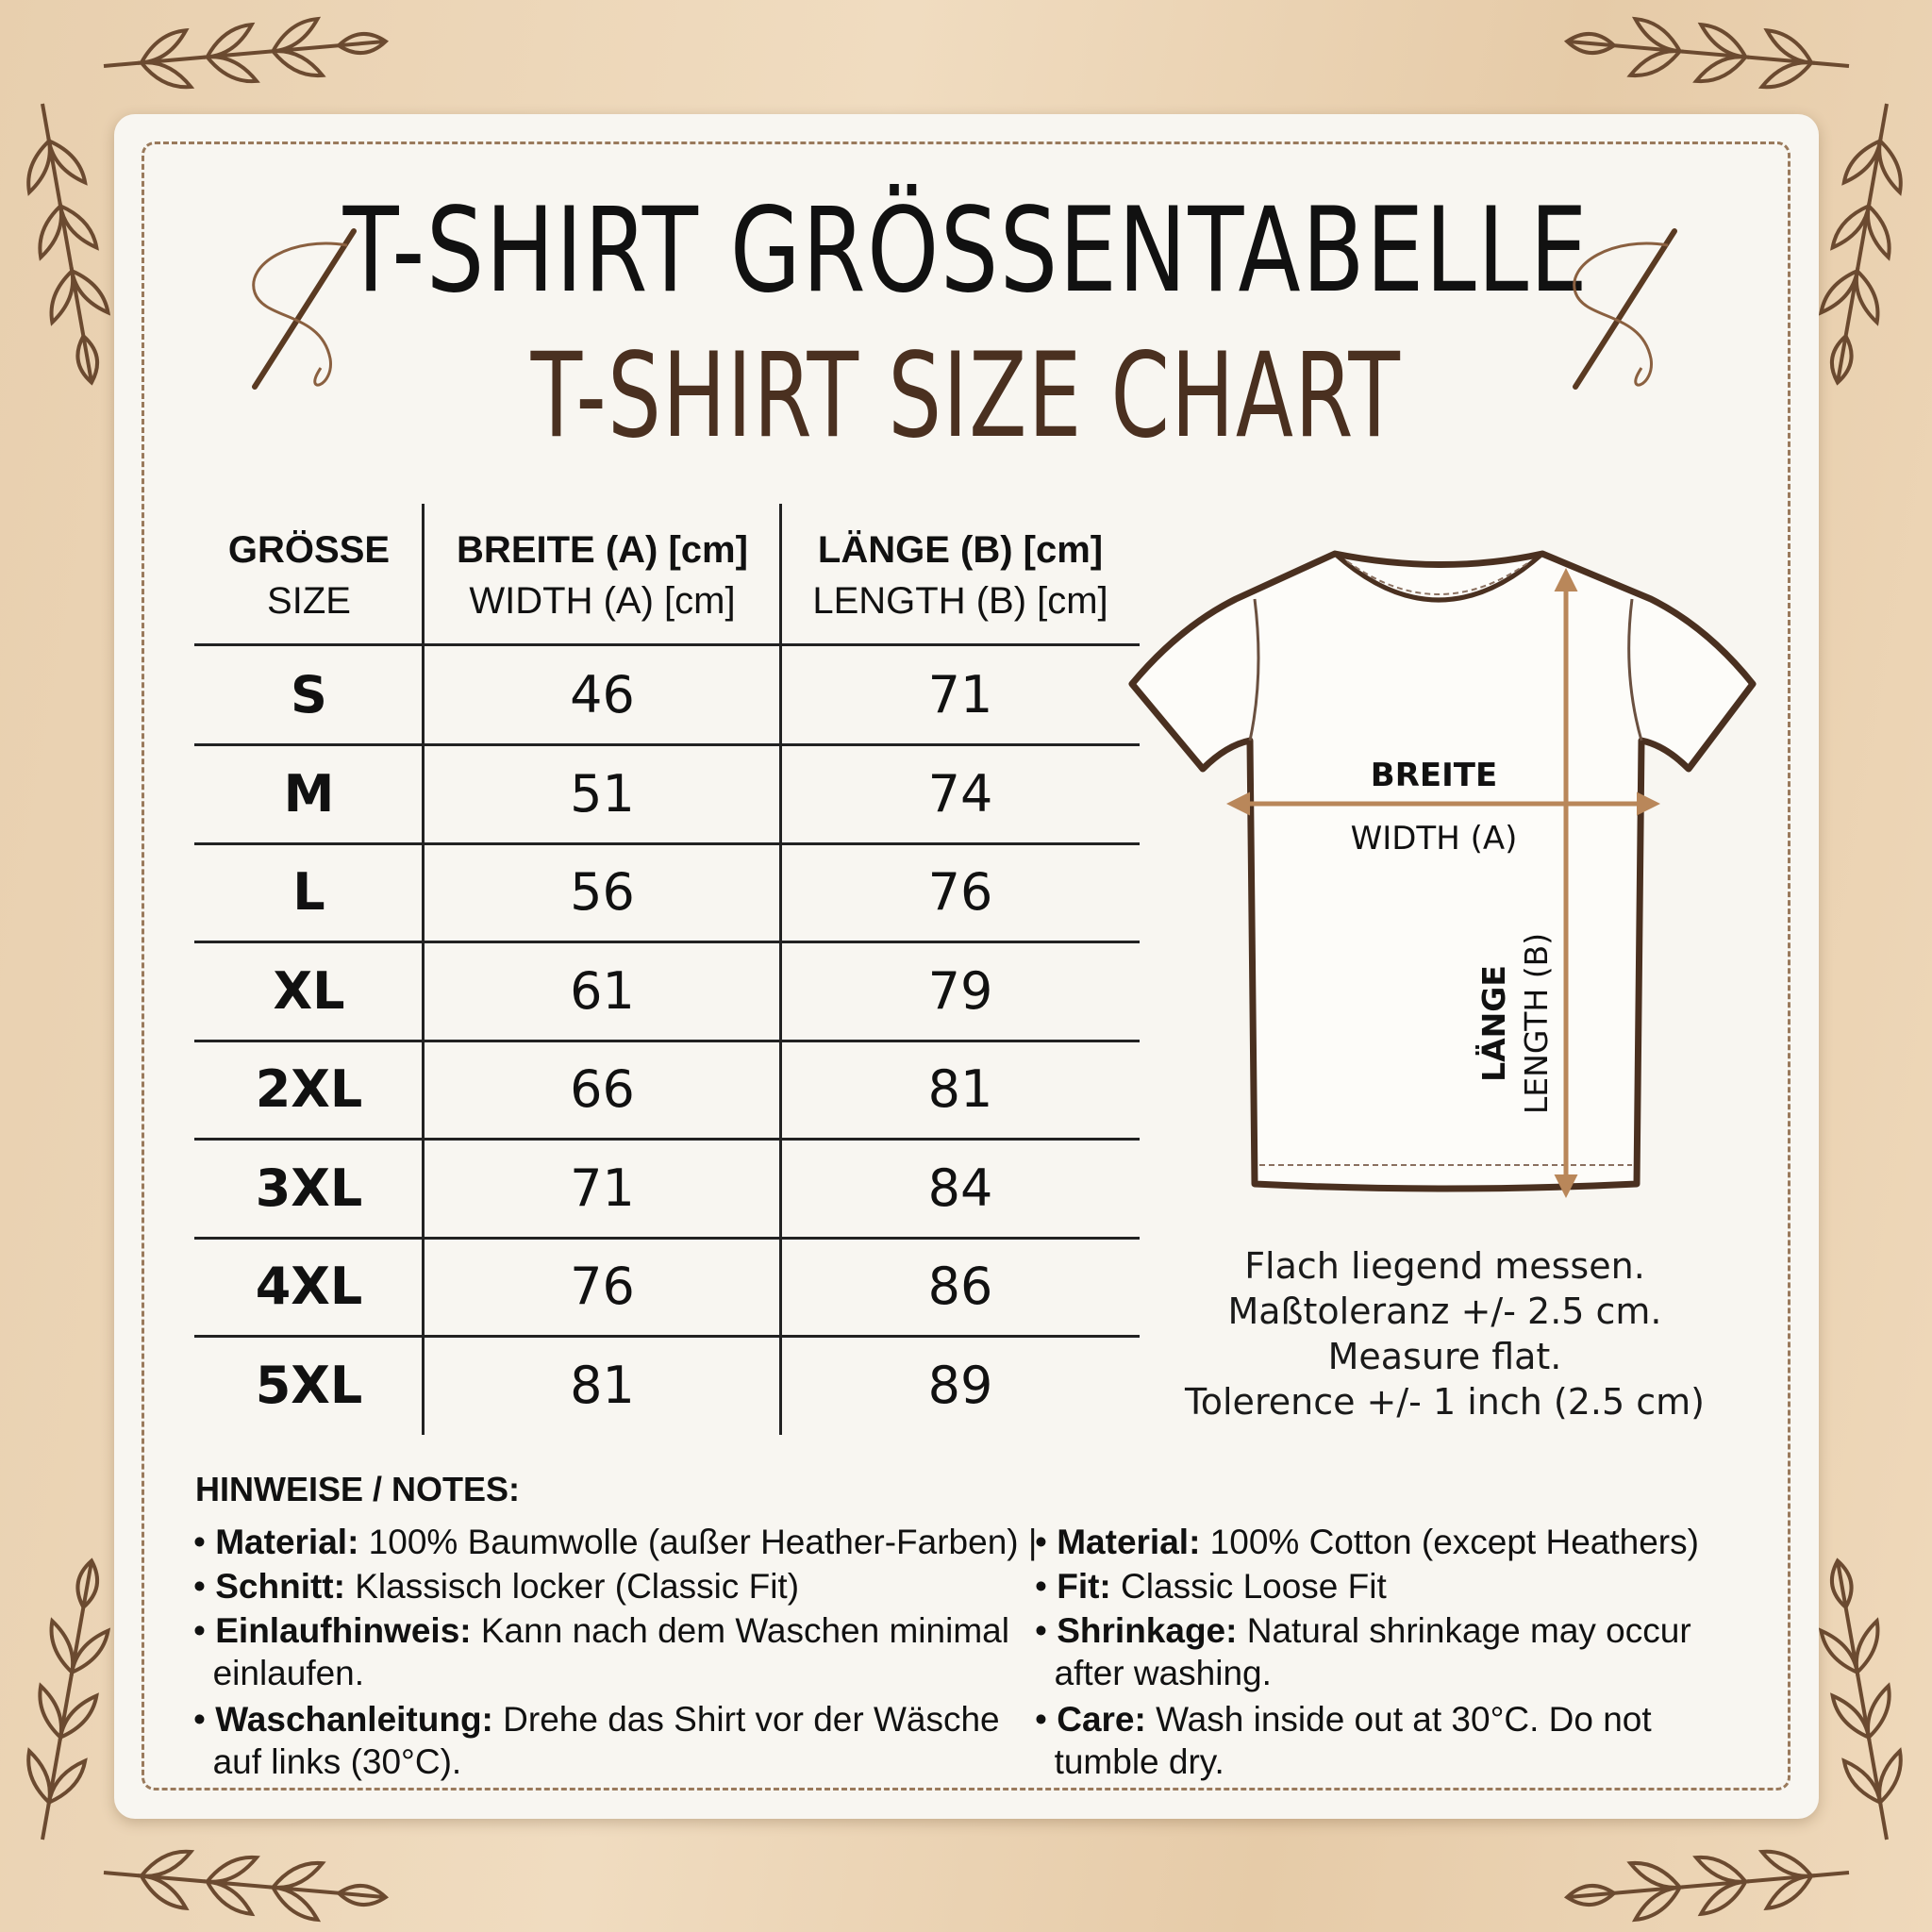 The width and height of the screenshot is (1932, 1932). I want to click on table-cell-length: 79, so click(960, 991).